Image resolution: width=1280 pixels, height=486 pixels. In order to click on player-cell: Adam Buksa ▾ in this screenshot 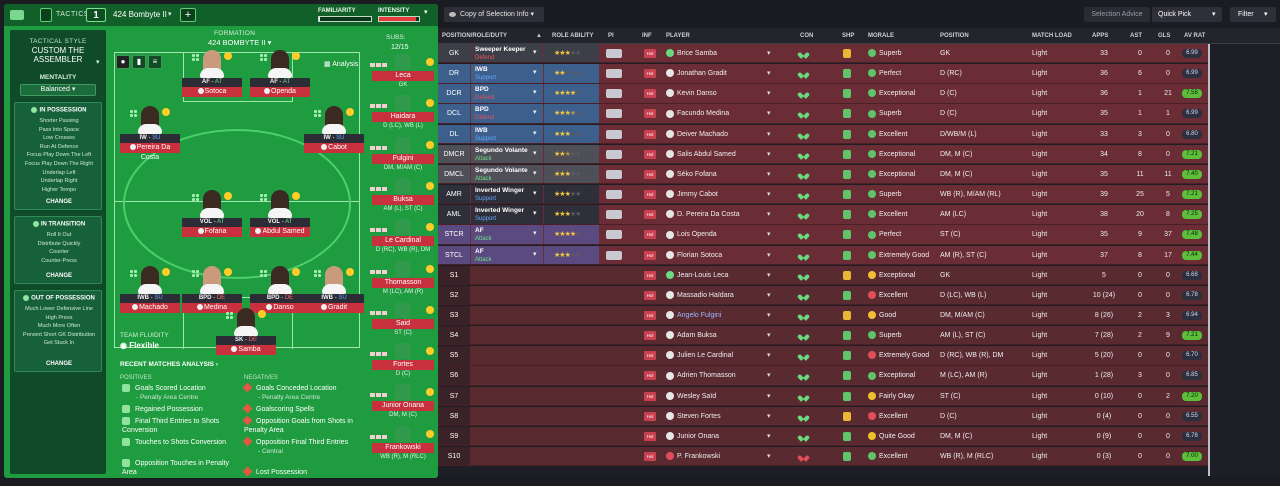, I will do `click(720, 335)`.